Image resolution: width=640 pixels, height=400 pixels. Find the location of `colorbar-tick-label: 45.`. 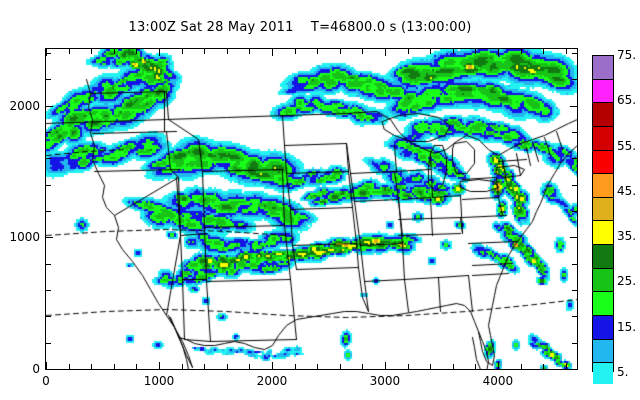

colorbar-tick-label: 45. is located at coordinates (627, 190).